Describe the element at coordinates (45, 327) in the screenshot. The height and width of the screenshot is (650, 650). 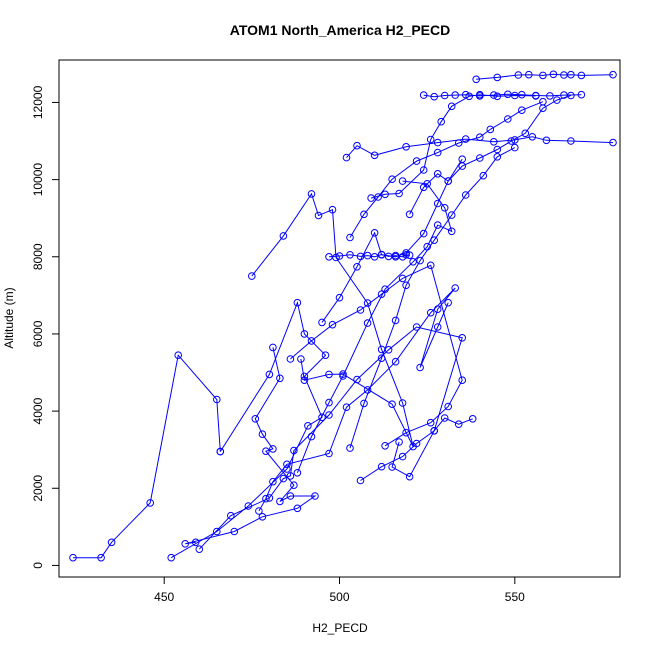
I see `y-axis: 0 2000 4000 6000 8000 10000 12000` at that location.